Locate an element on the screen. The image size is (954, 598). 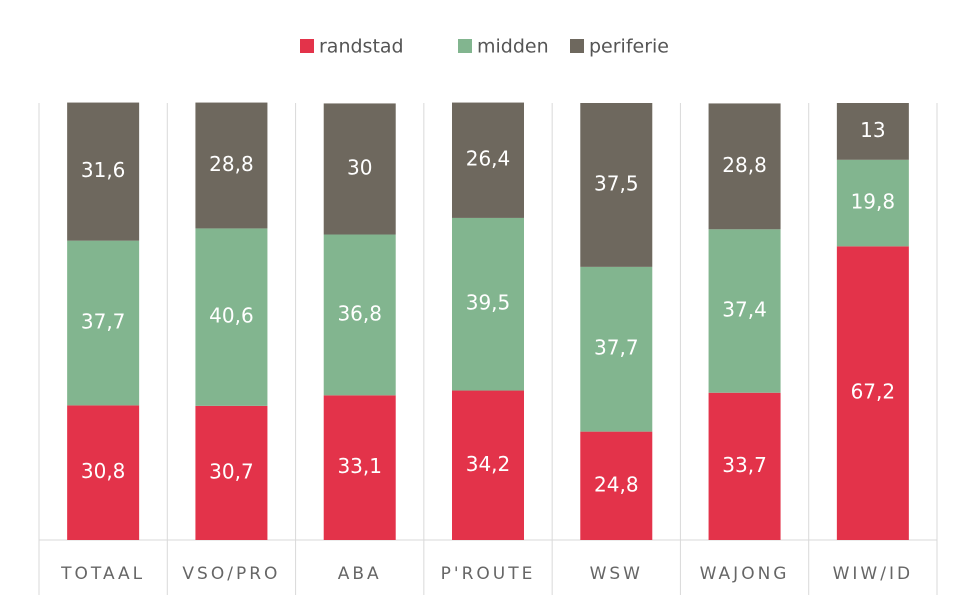
data-label: 26,4 is located at coordinates (488, 159).